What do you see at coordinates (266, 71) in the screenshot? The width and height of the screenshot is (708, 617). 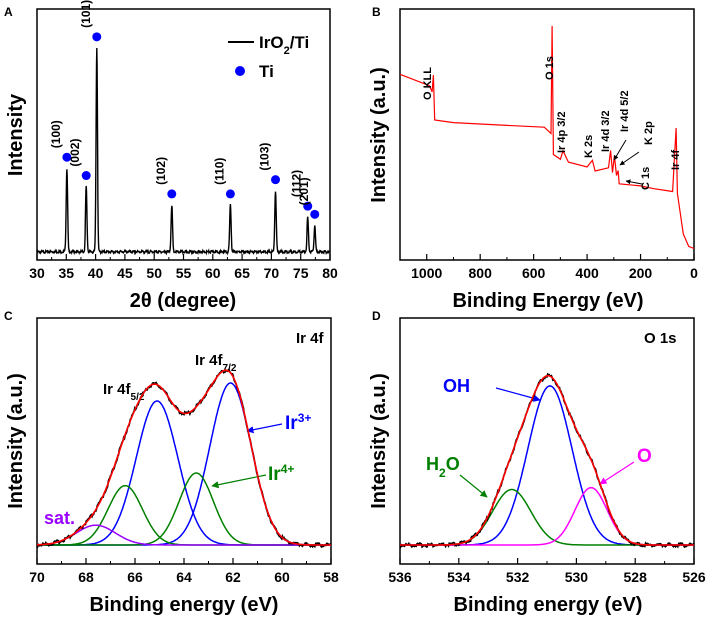 I see `legend-label-ti: Ti` at bounding box center [266, 71].